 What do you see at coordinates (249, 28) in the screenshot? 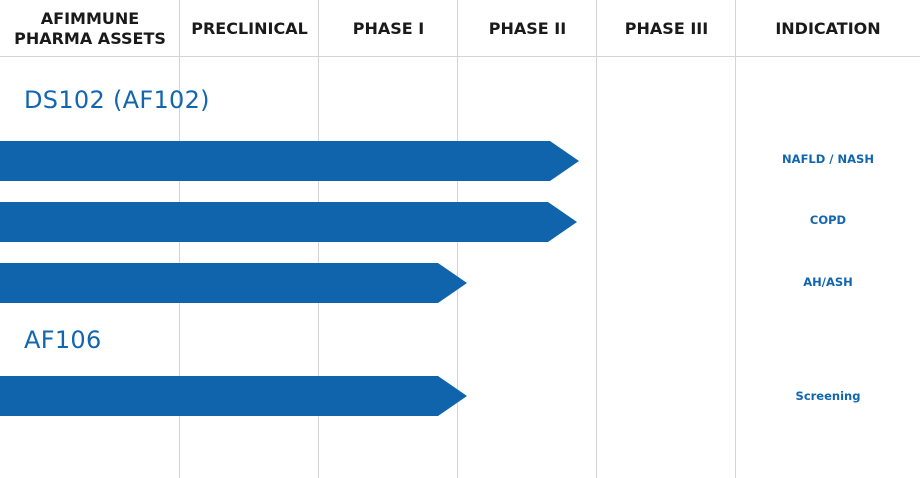
I see `header-preclinical: PRECLINICAL` at bounding box center [249, 28].